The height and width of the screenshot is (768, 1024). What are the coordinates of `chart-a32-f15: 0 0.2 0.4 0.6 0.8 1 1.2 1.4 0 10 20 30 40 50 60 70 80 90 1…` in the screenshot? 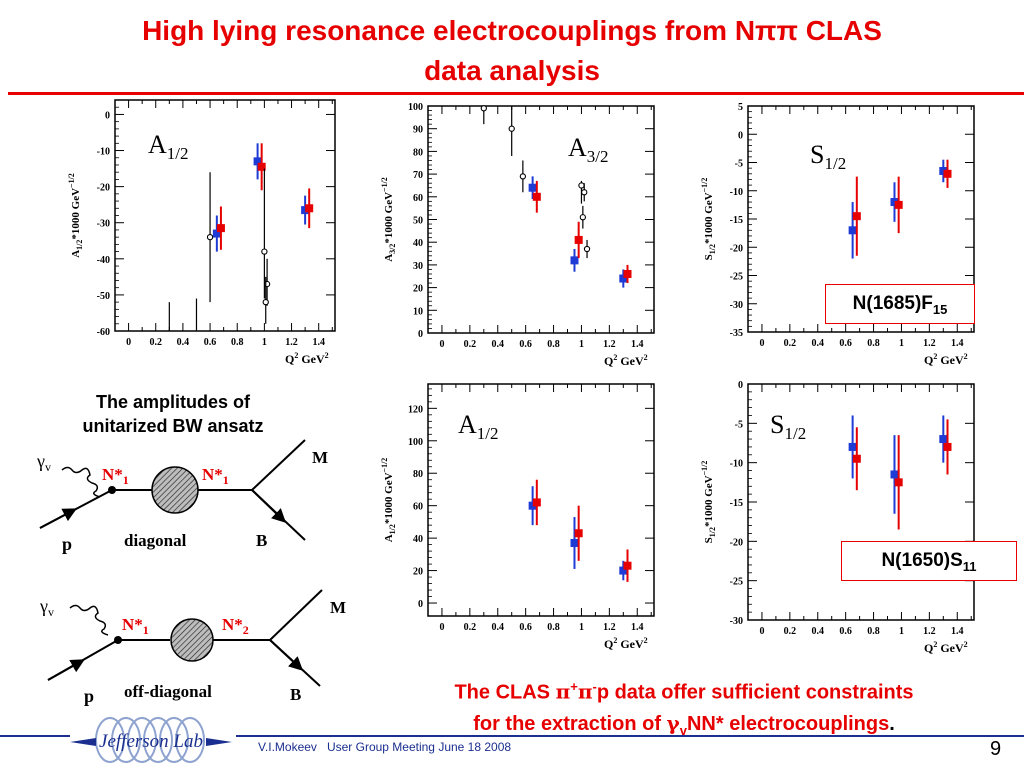 It's located at (517, 235).